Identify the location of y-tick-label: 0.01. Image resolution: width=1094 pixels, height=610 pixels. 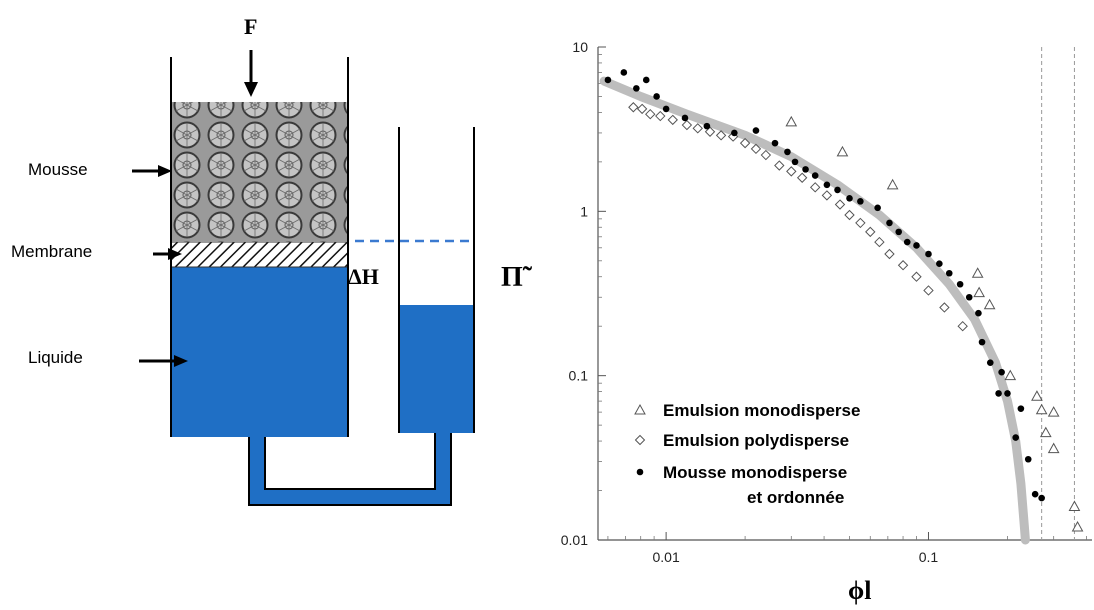
(574, 540).